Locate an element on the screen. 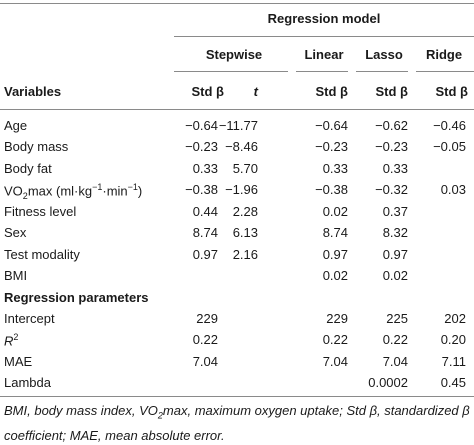  row-label-bmi: BMI is located at coordinates (16, 275).